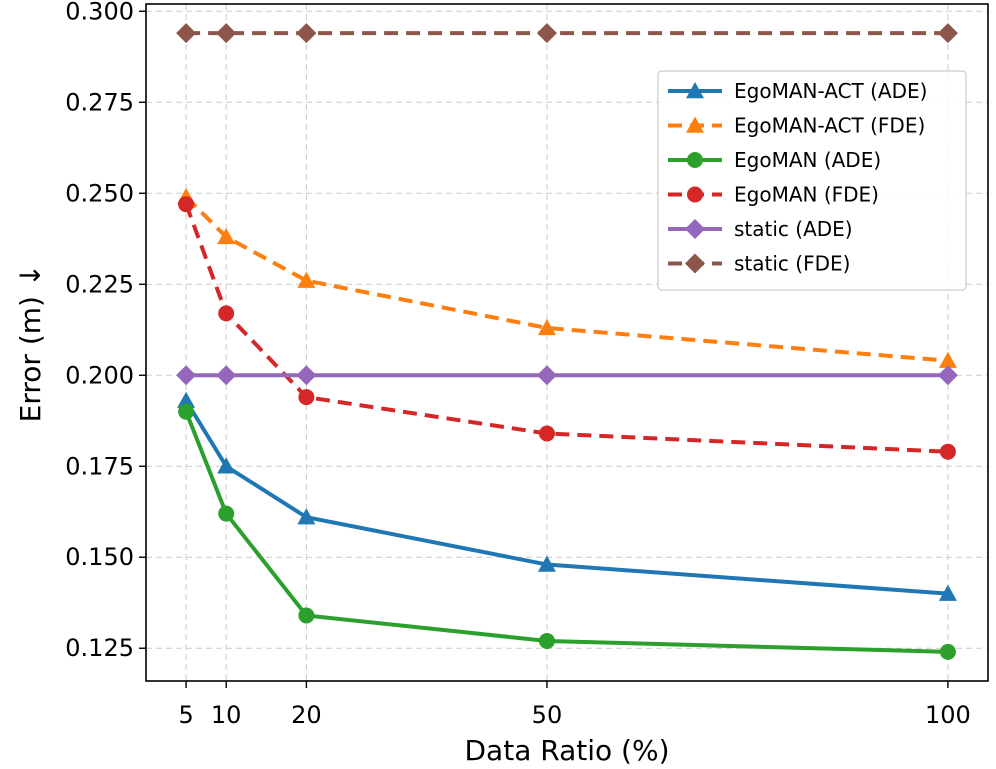 The image size is (996, 769). What do you see at coordinates (807, 160) in the screenshot?
I see `legend-label: EgoMAN (ADE)` at bounding box center [807, 160].